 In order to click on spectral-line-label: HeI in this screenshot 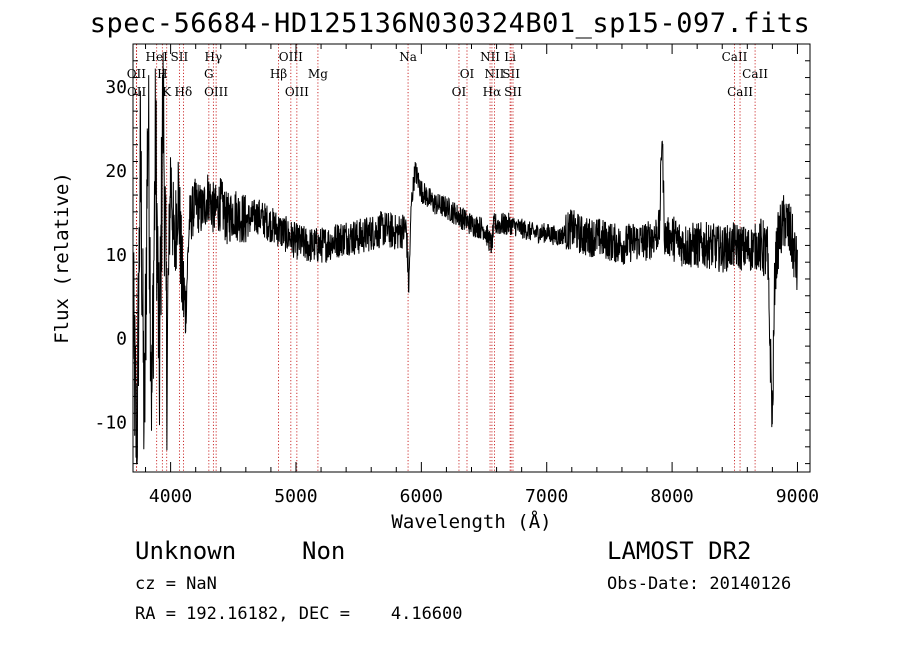, I will do `click(157, 57)`.